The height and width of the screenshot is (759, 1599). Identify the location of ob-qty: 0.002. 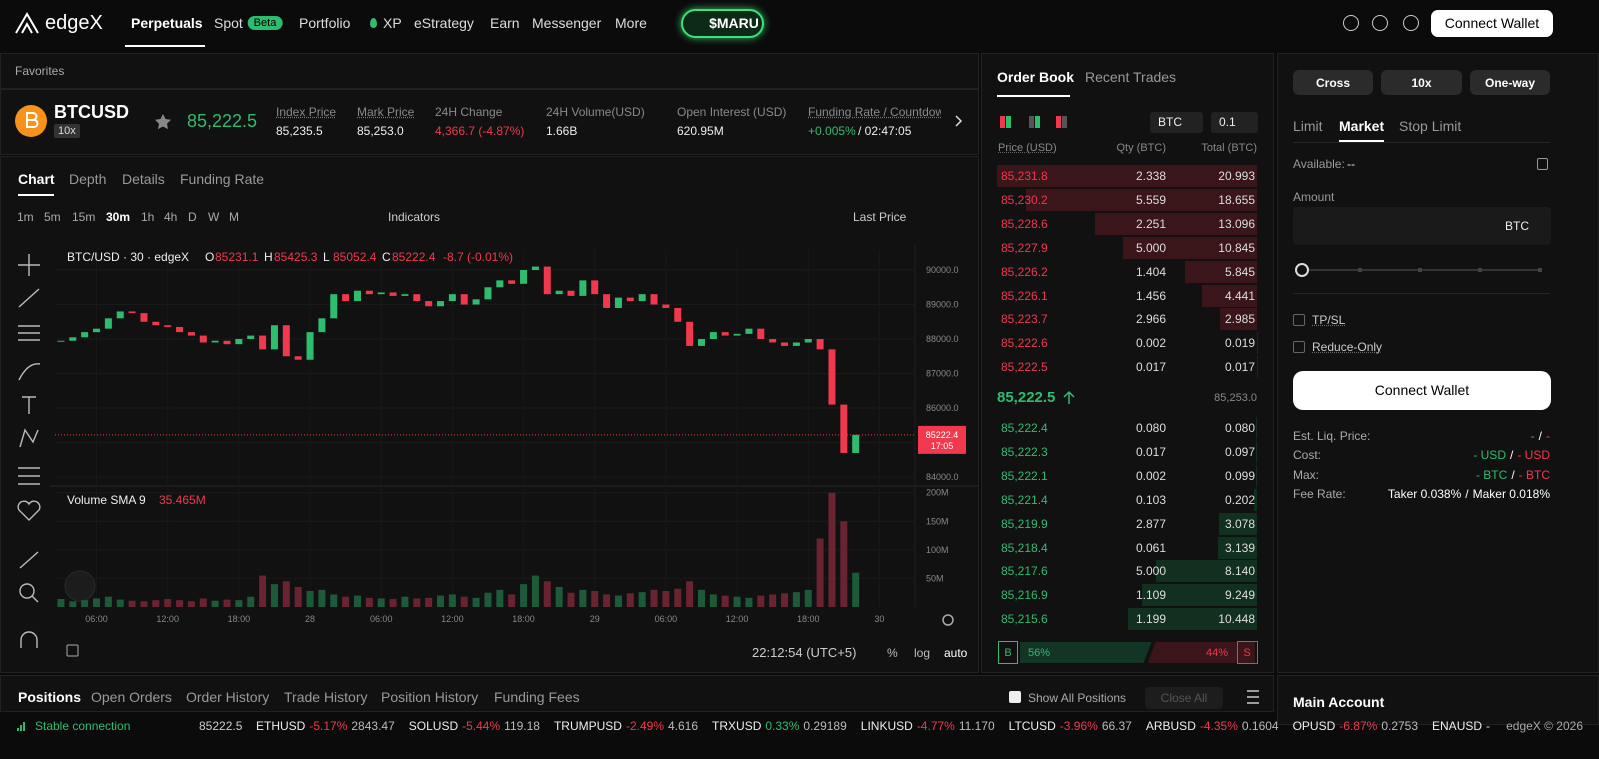
(1150, 343).